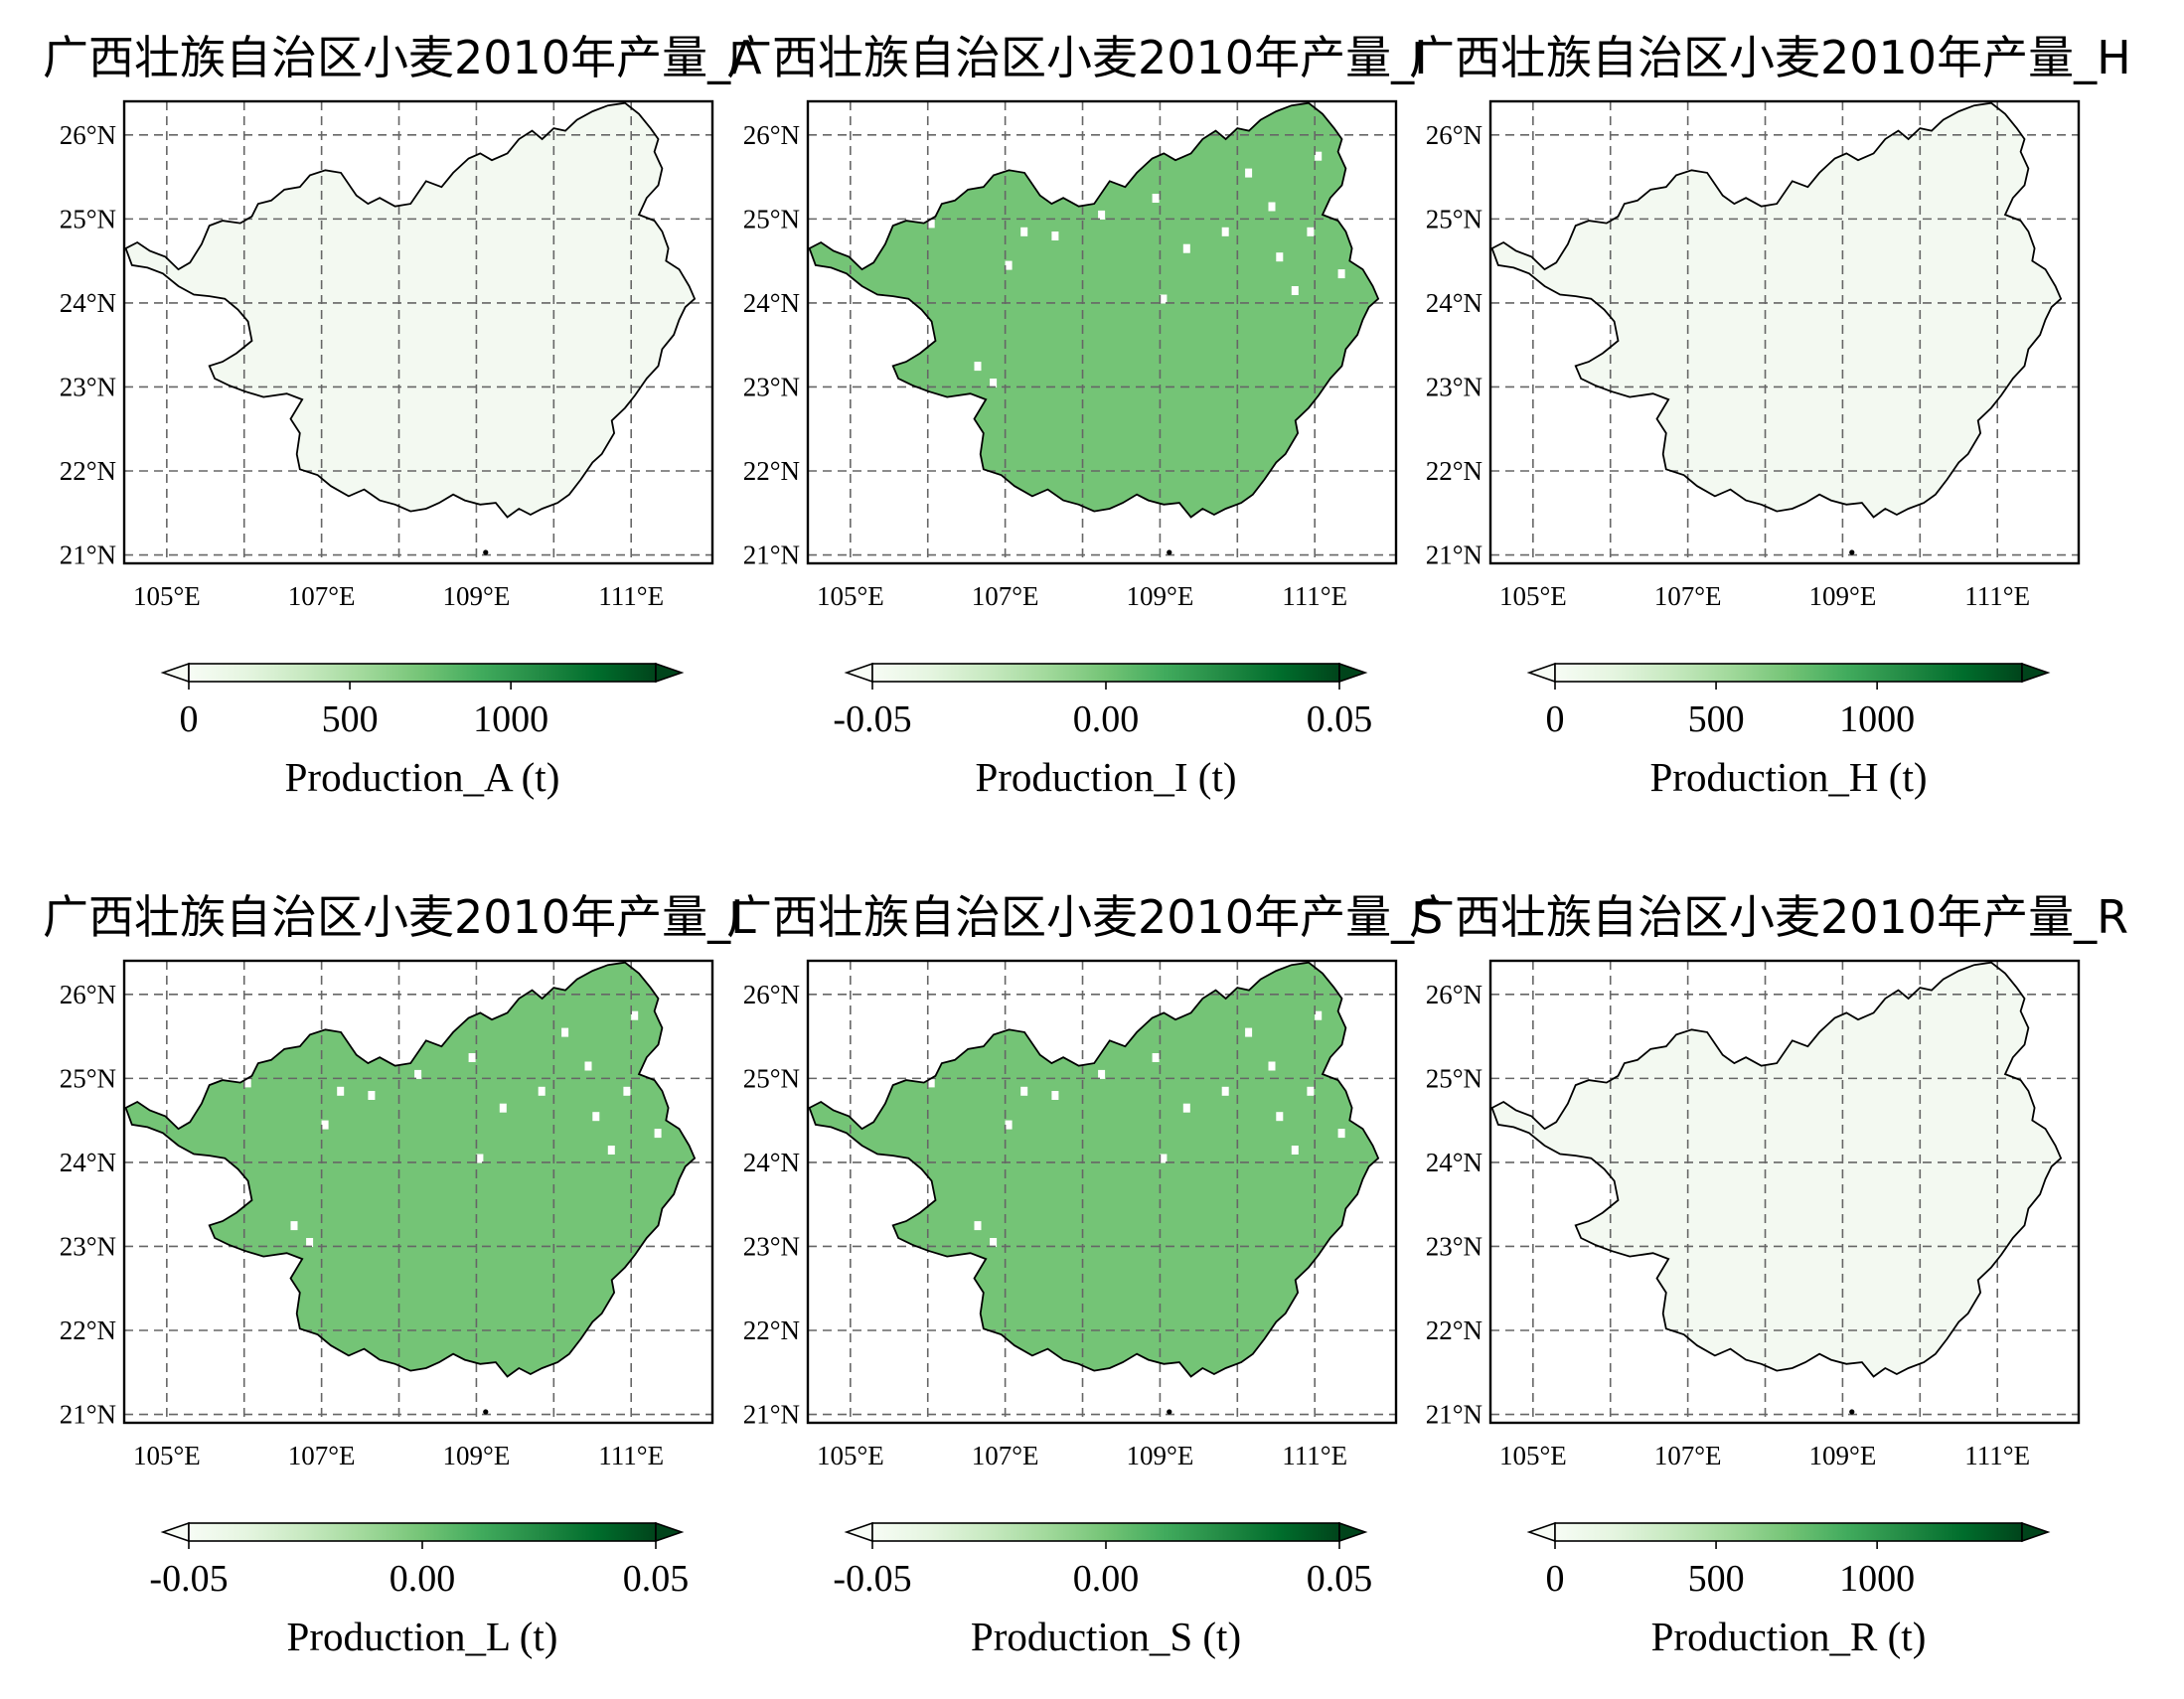 This screenshot has width=2184, height=1699. Describe the element at coordinates (402, 57) in the screenshot. I see `panel-title: 广西壮族自治区小麦2010年产量_A` at that location.